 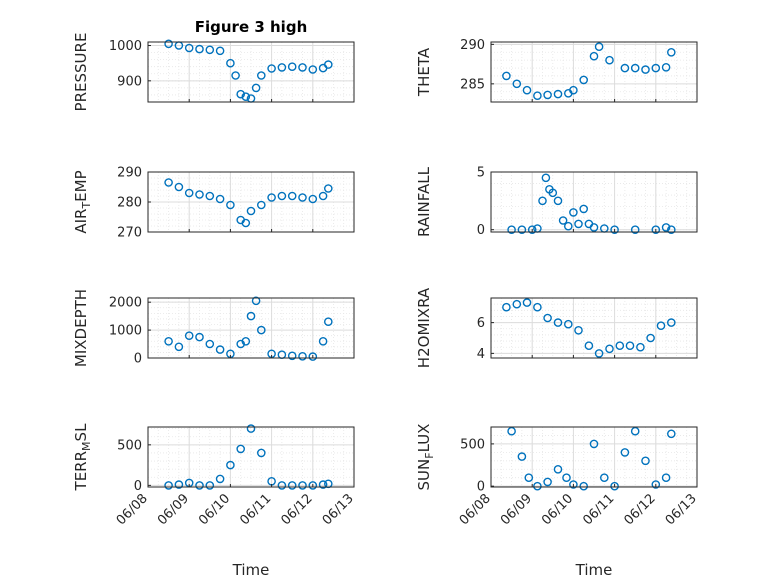 I want to click on subplot-5: 0 1000 2000 MIXDEPTH, so click(x=213, y=328).